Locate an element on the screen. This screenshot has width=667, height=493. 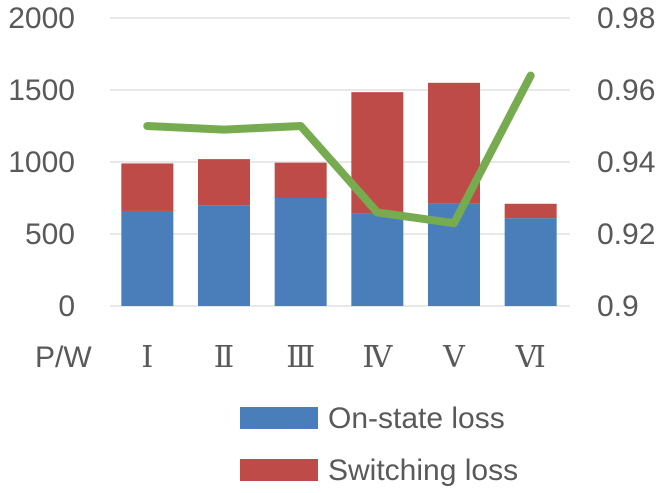
right-axis-ticks: 0.9 0.92 0.94 0.96 0.98 is located at coordinates (626, 162).